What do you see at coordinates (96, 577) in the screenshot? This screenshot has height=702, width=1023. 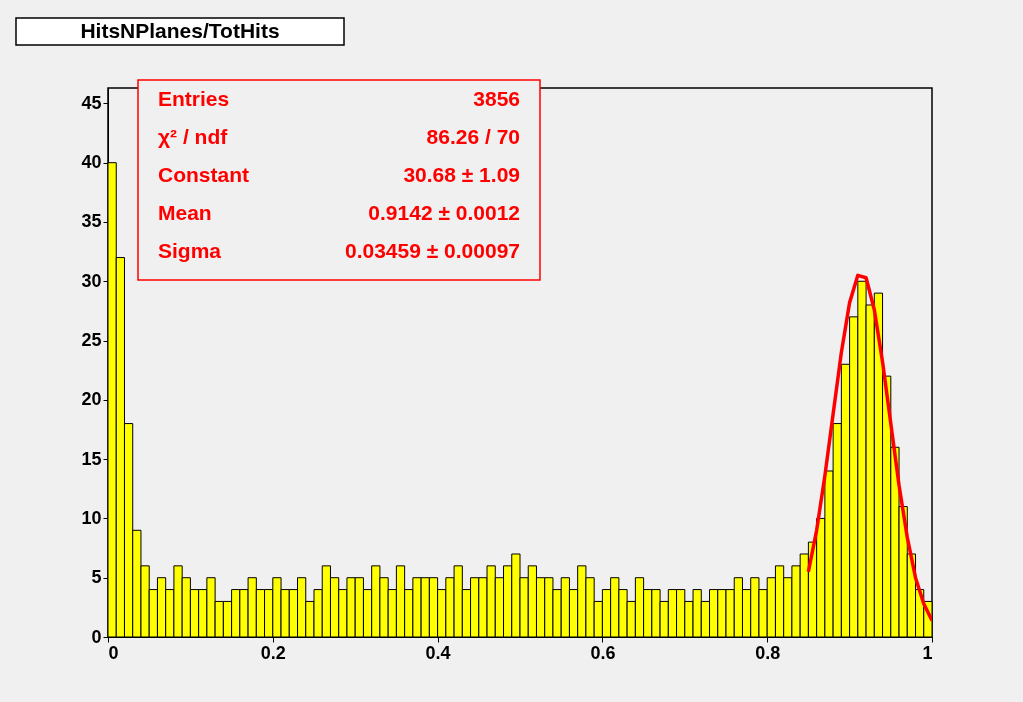 I see `y-tick-label: 5` at bounding box center [96, 577].